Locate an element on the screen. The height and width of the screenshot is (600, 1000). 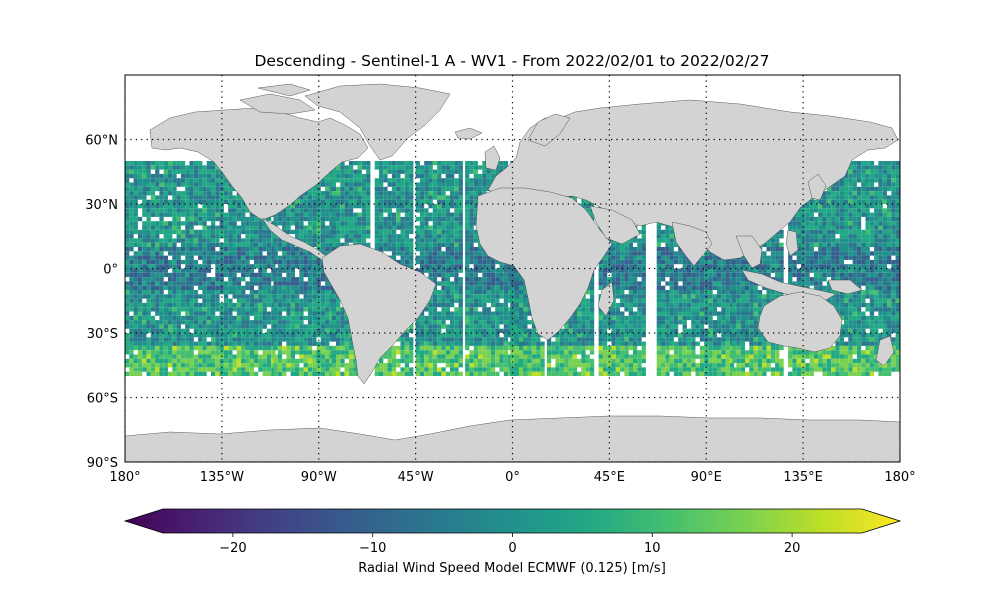
land-philippines is located at coordinates (792, 243).